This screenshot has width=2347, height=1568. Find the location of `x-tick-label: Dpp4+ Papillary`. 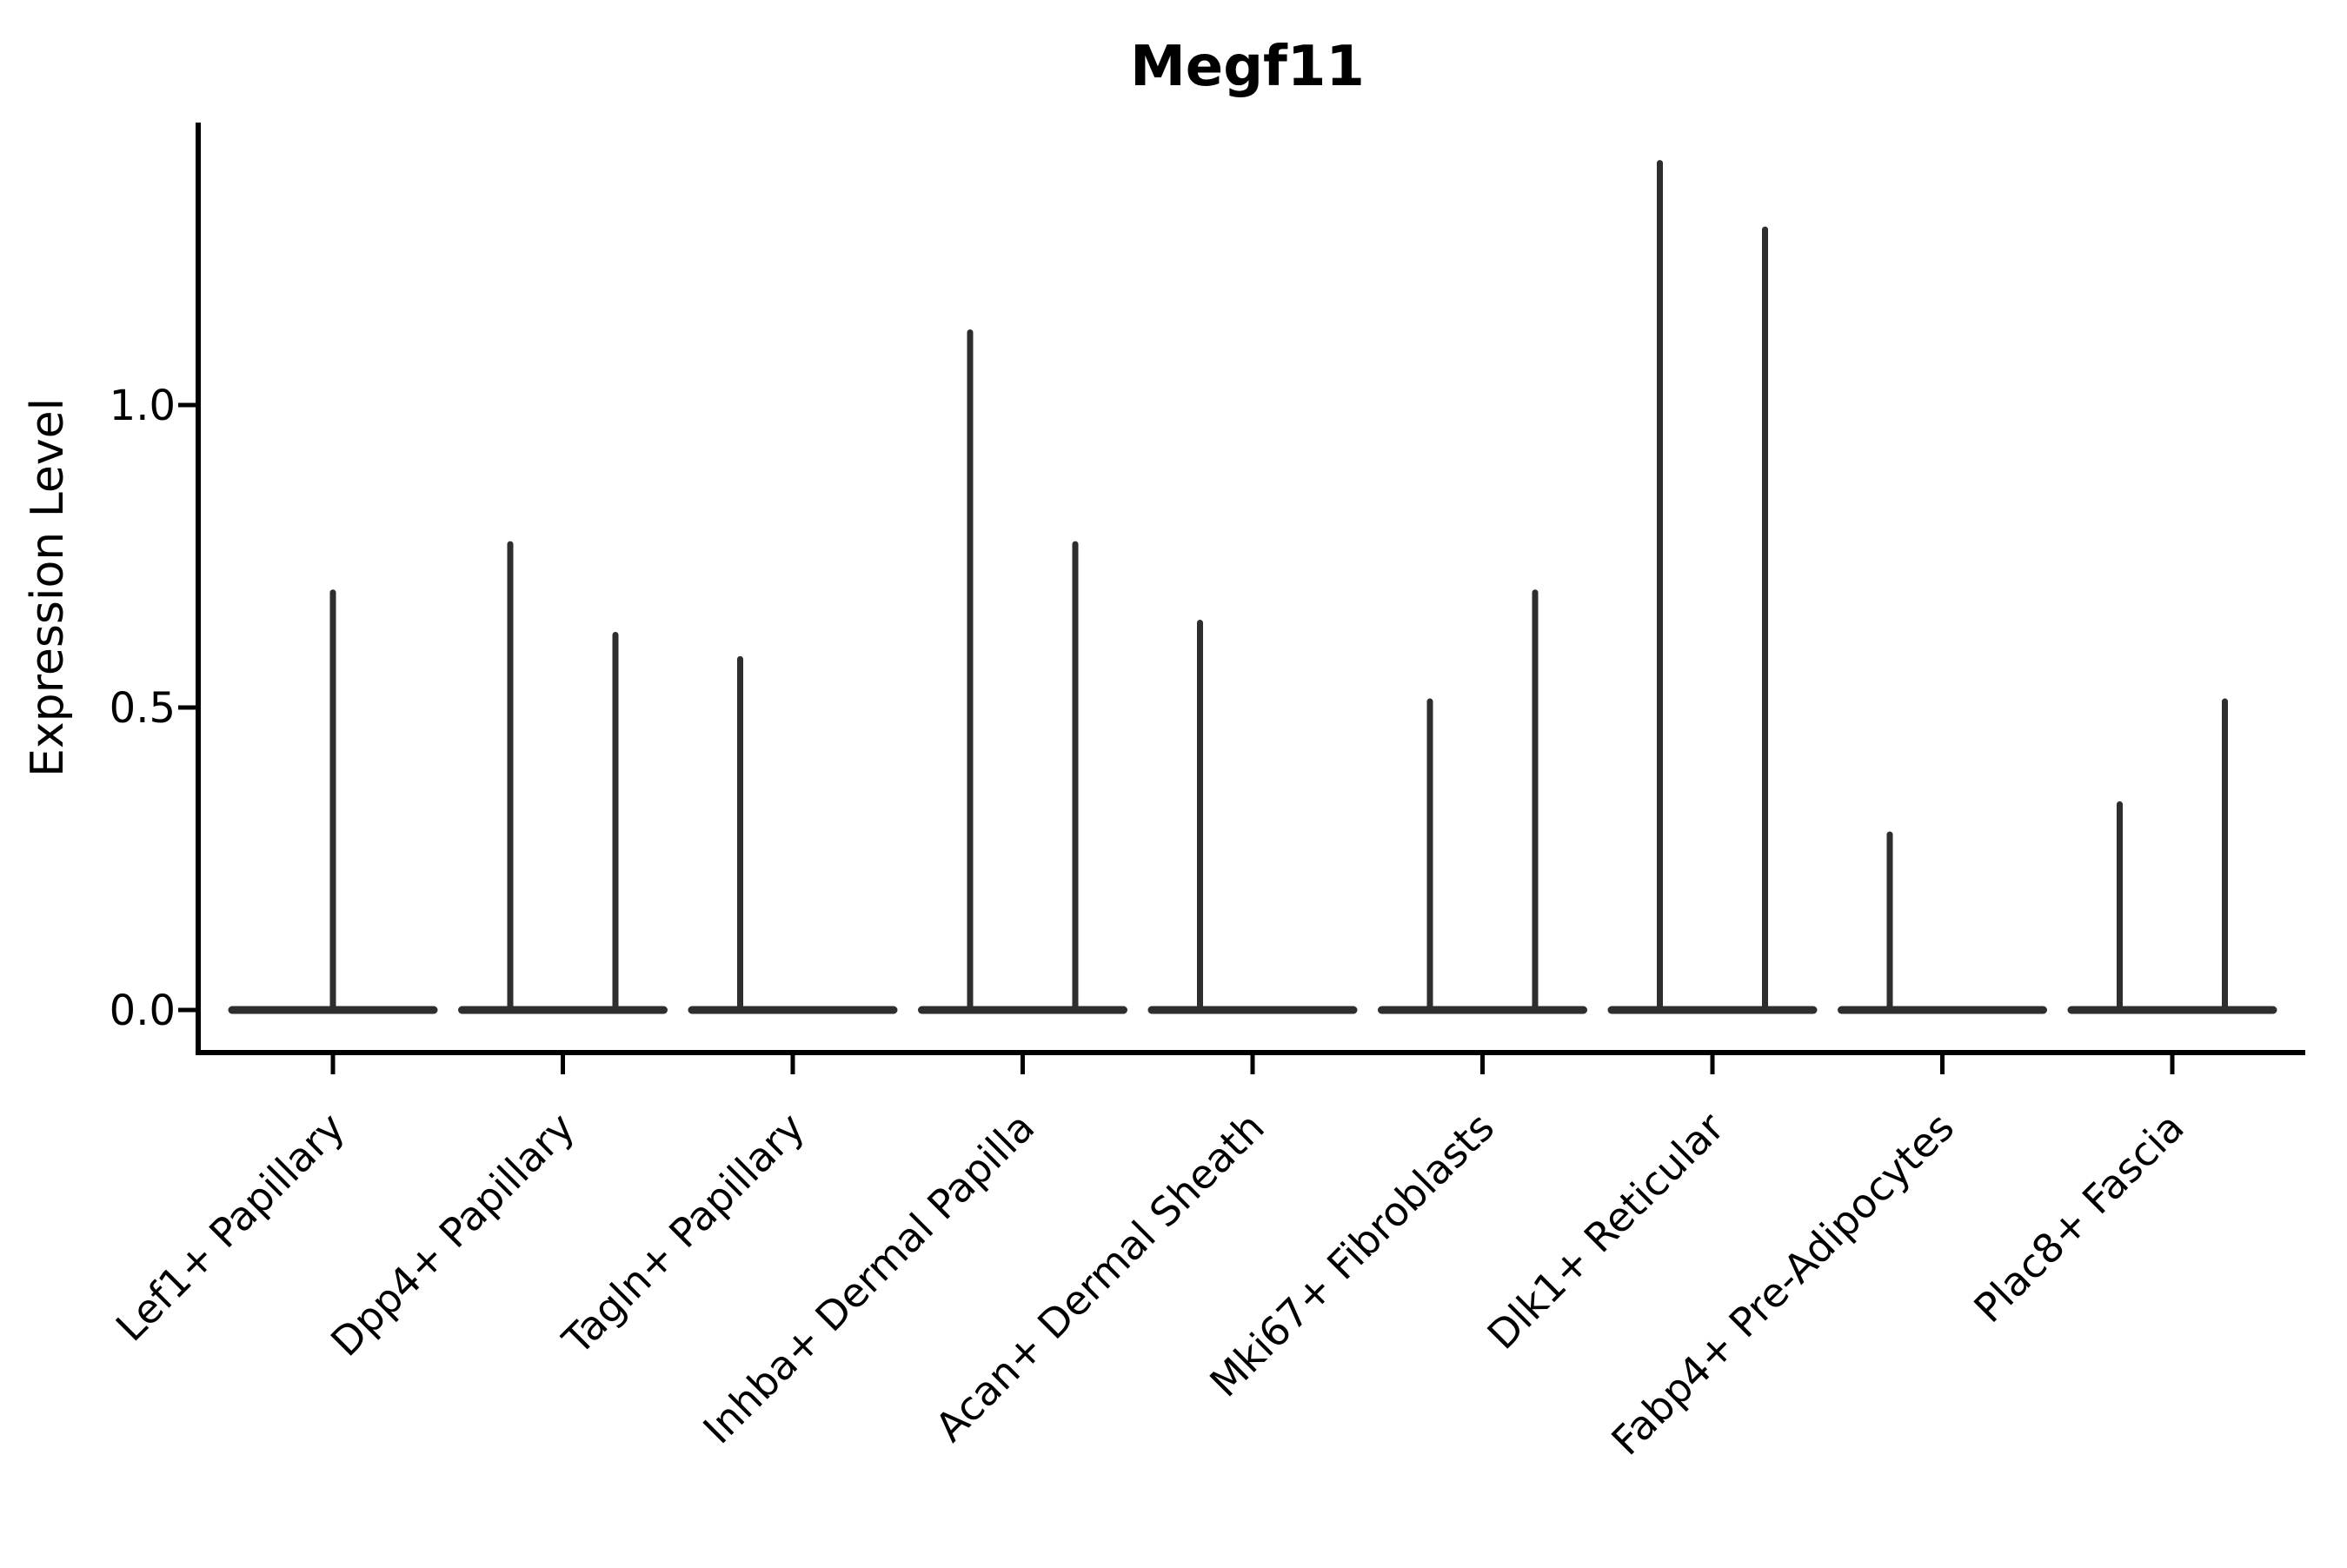

x-tick-label: Dpp4+ Papillary is located at coordinates (453, 1234).